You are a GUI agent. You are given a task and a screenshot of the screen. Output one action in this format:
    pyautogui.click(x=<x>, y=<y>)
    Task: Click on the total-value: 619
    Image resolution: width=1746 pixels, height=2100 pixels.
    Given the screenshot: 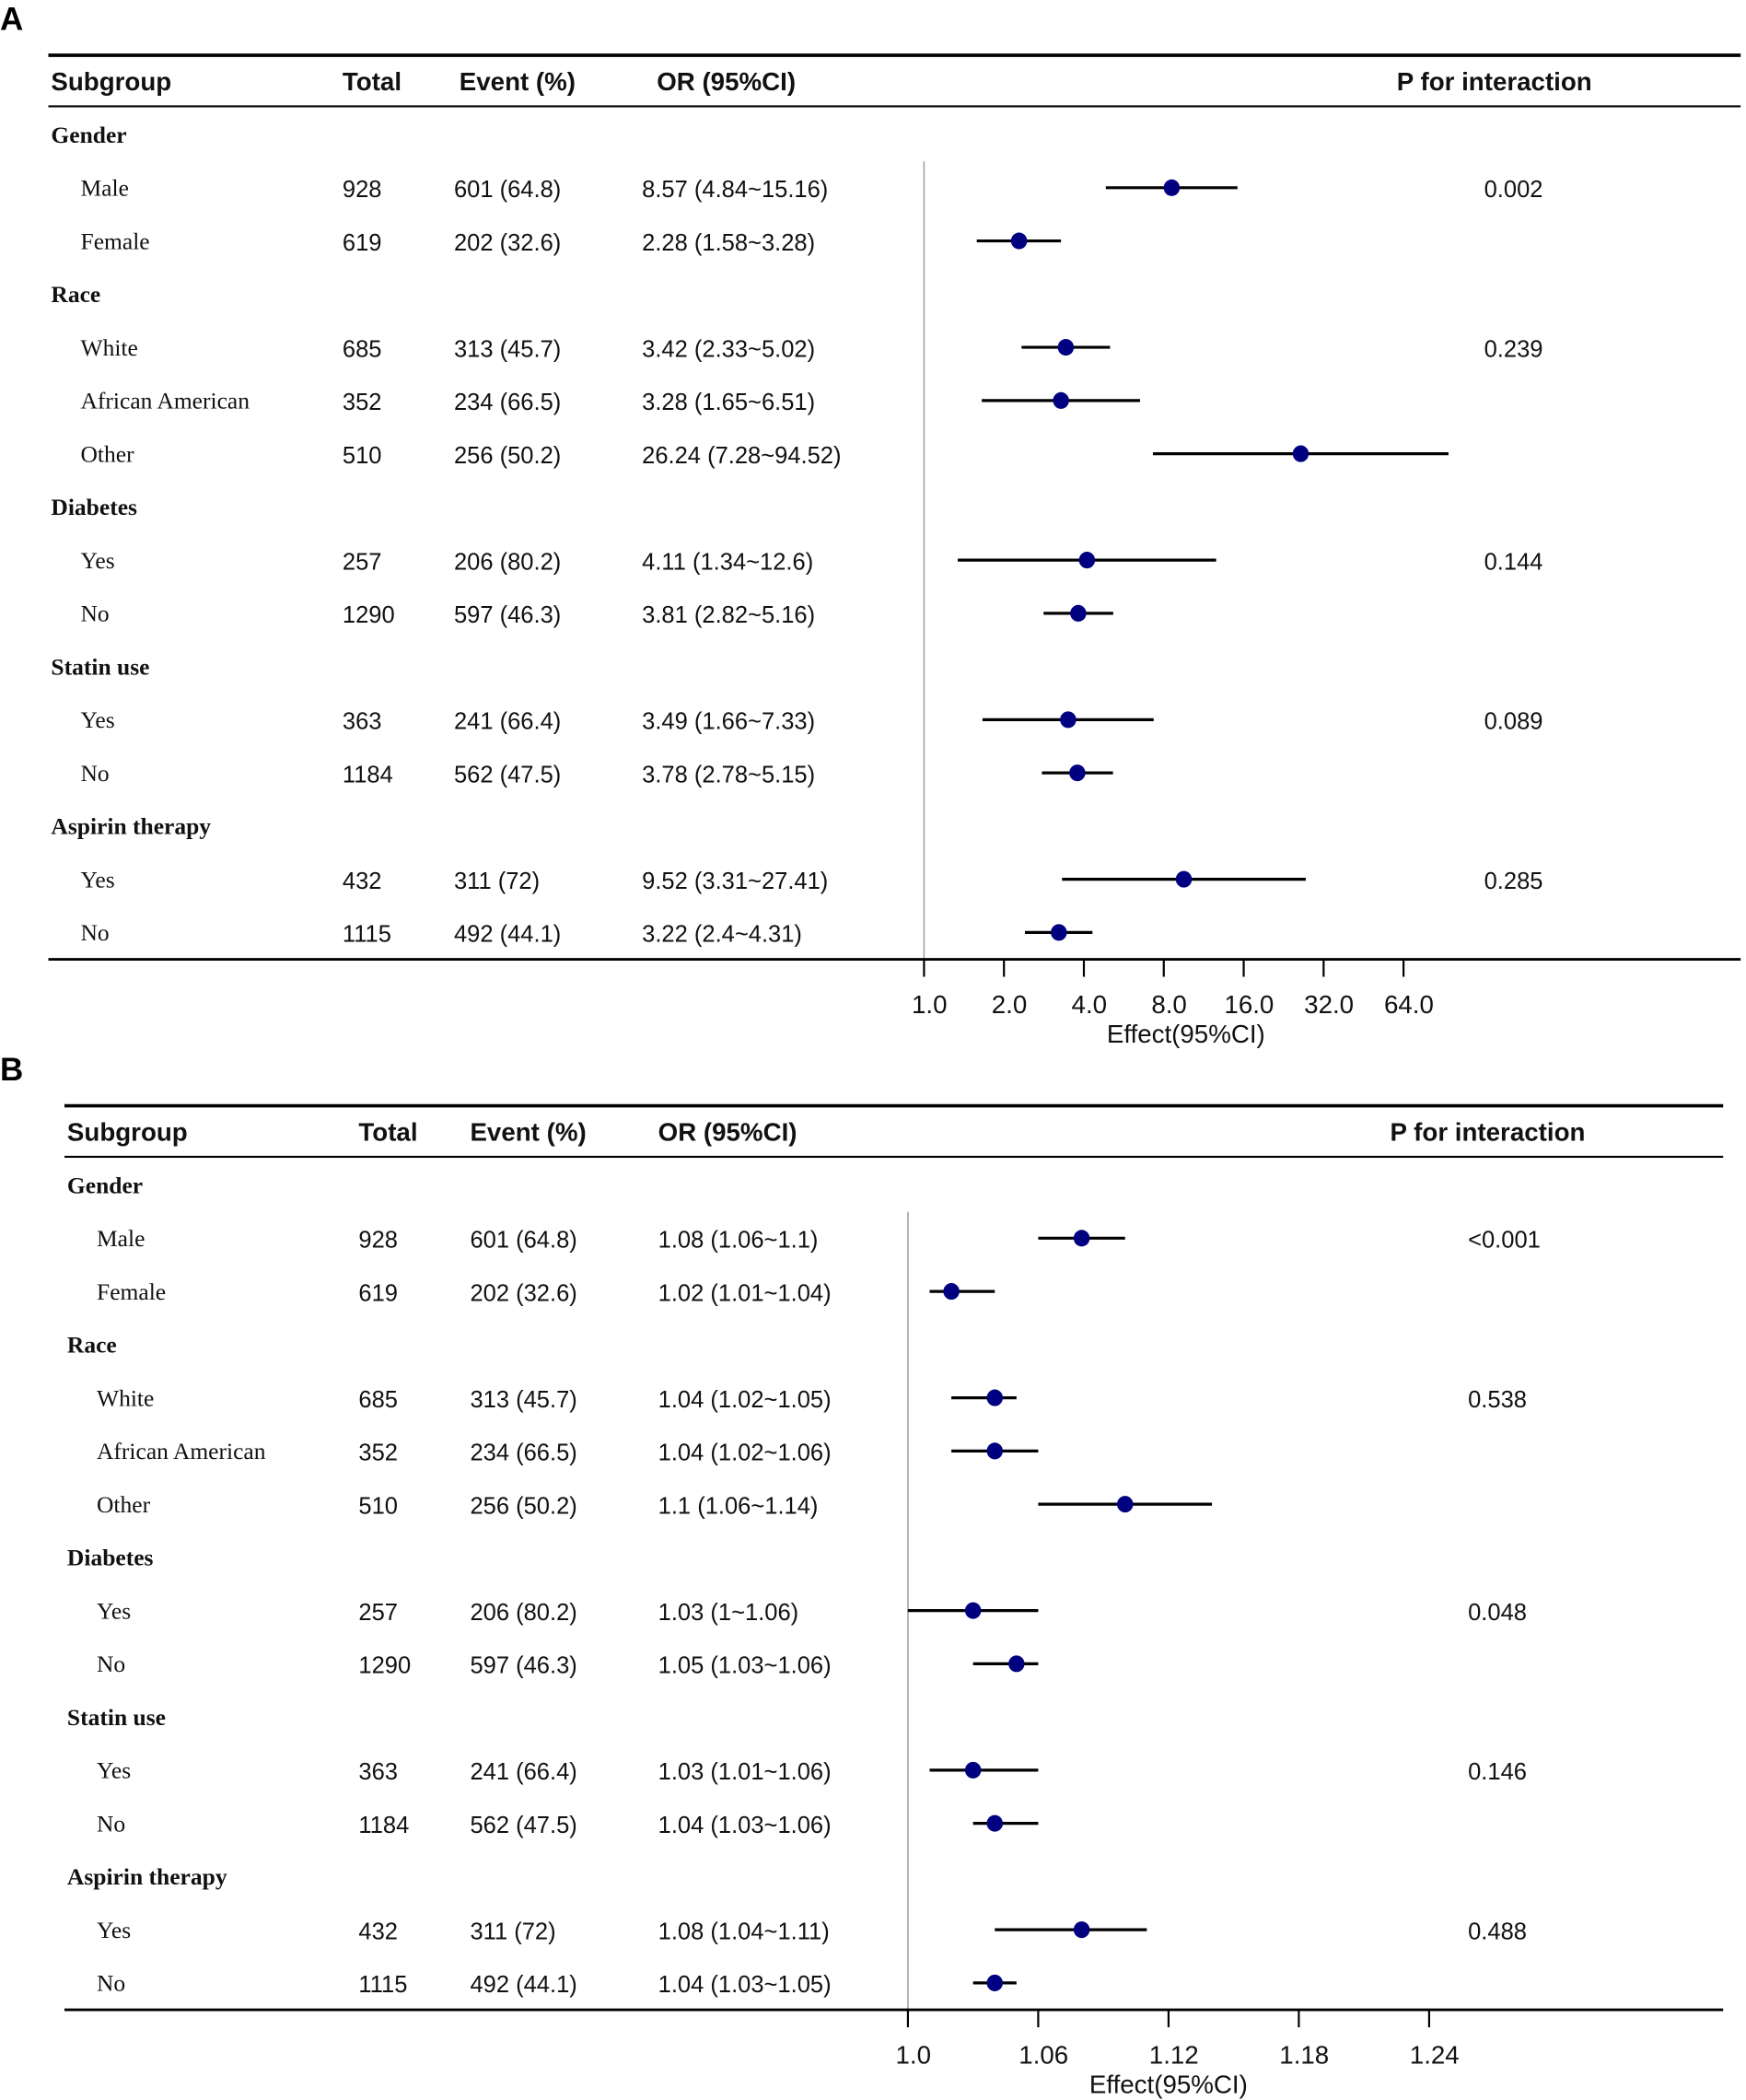 What is the action you would take?
    pyautogui.click(x=362, y=243)
    